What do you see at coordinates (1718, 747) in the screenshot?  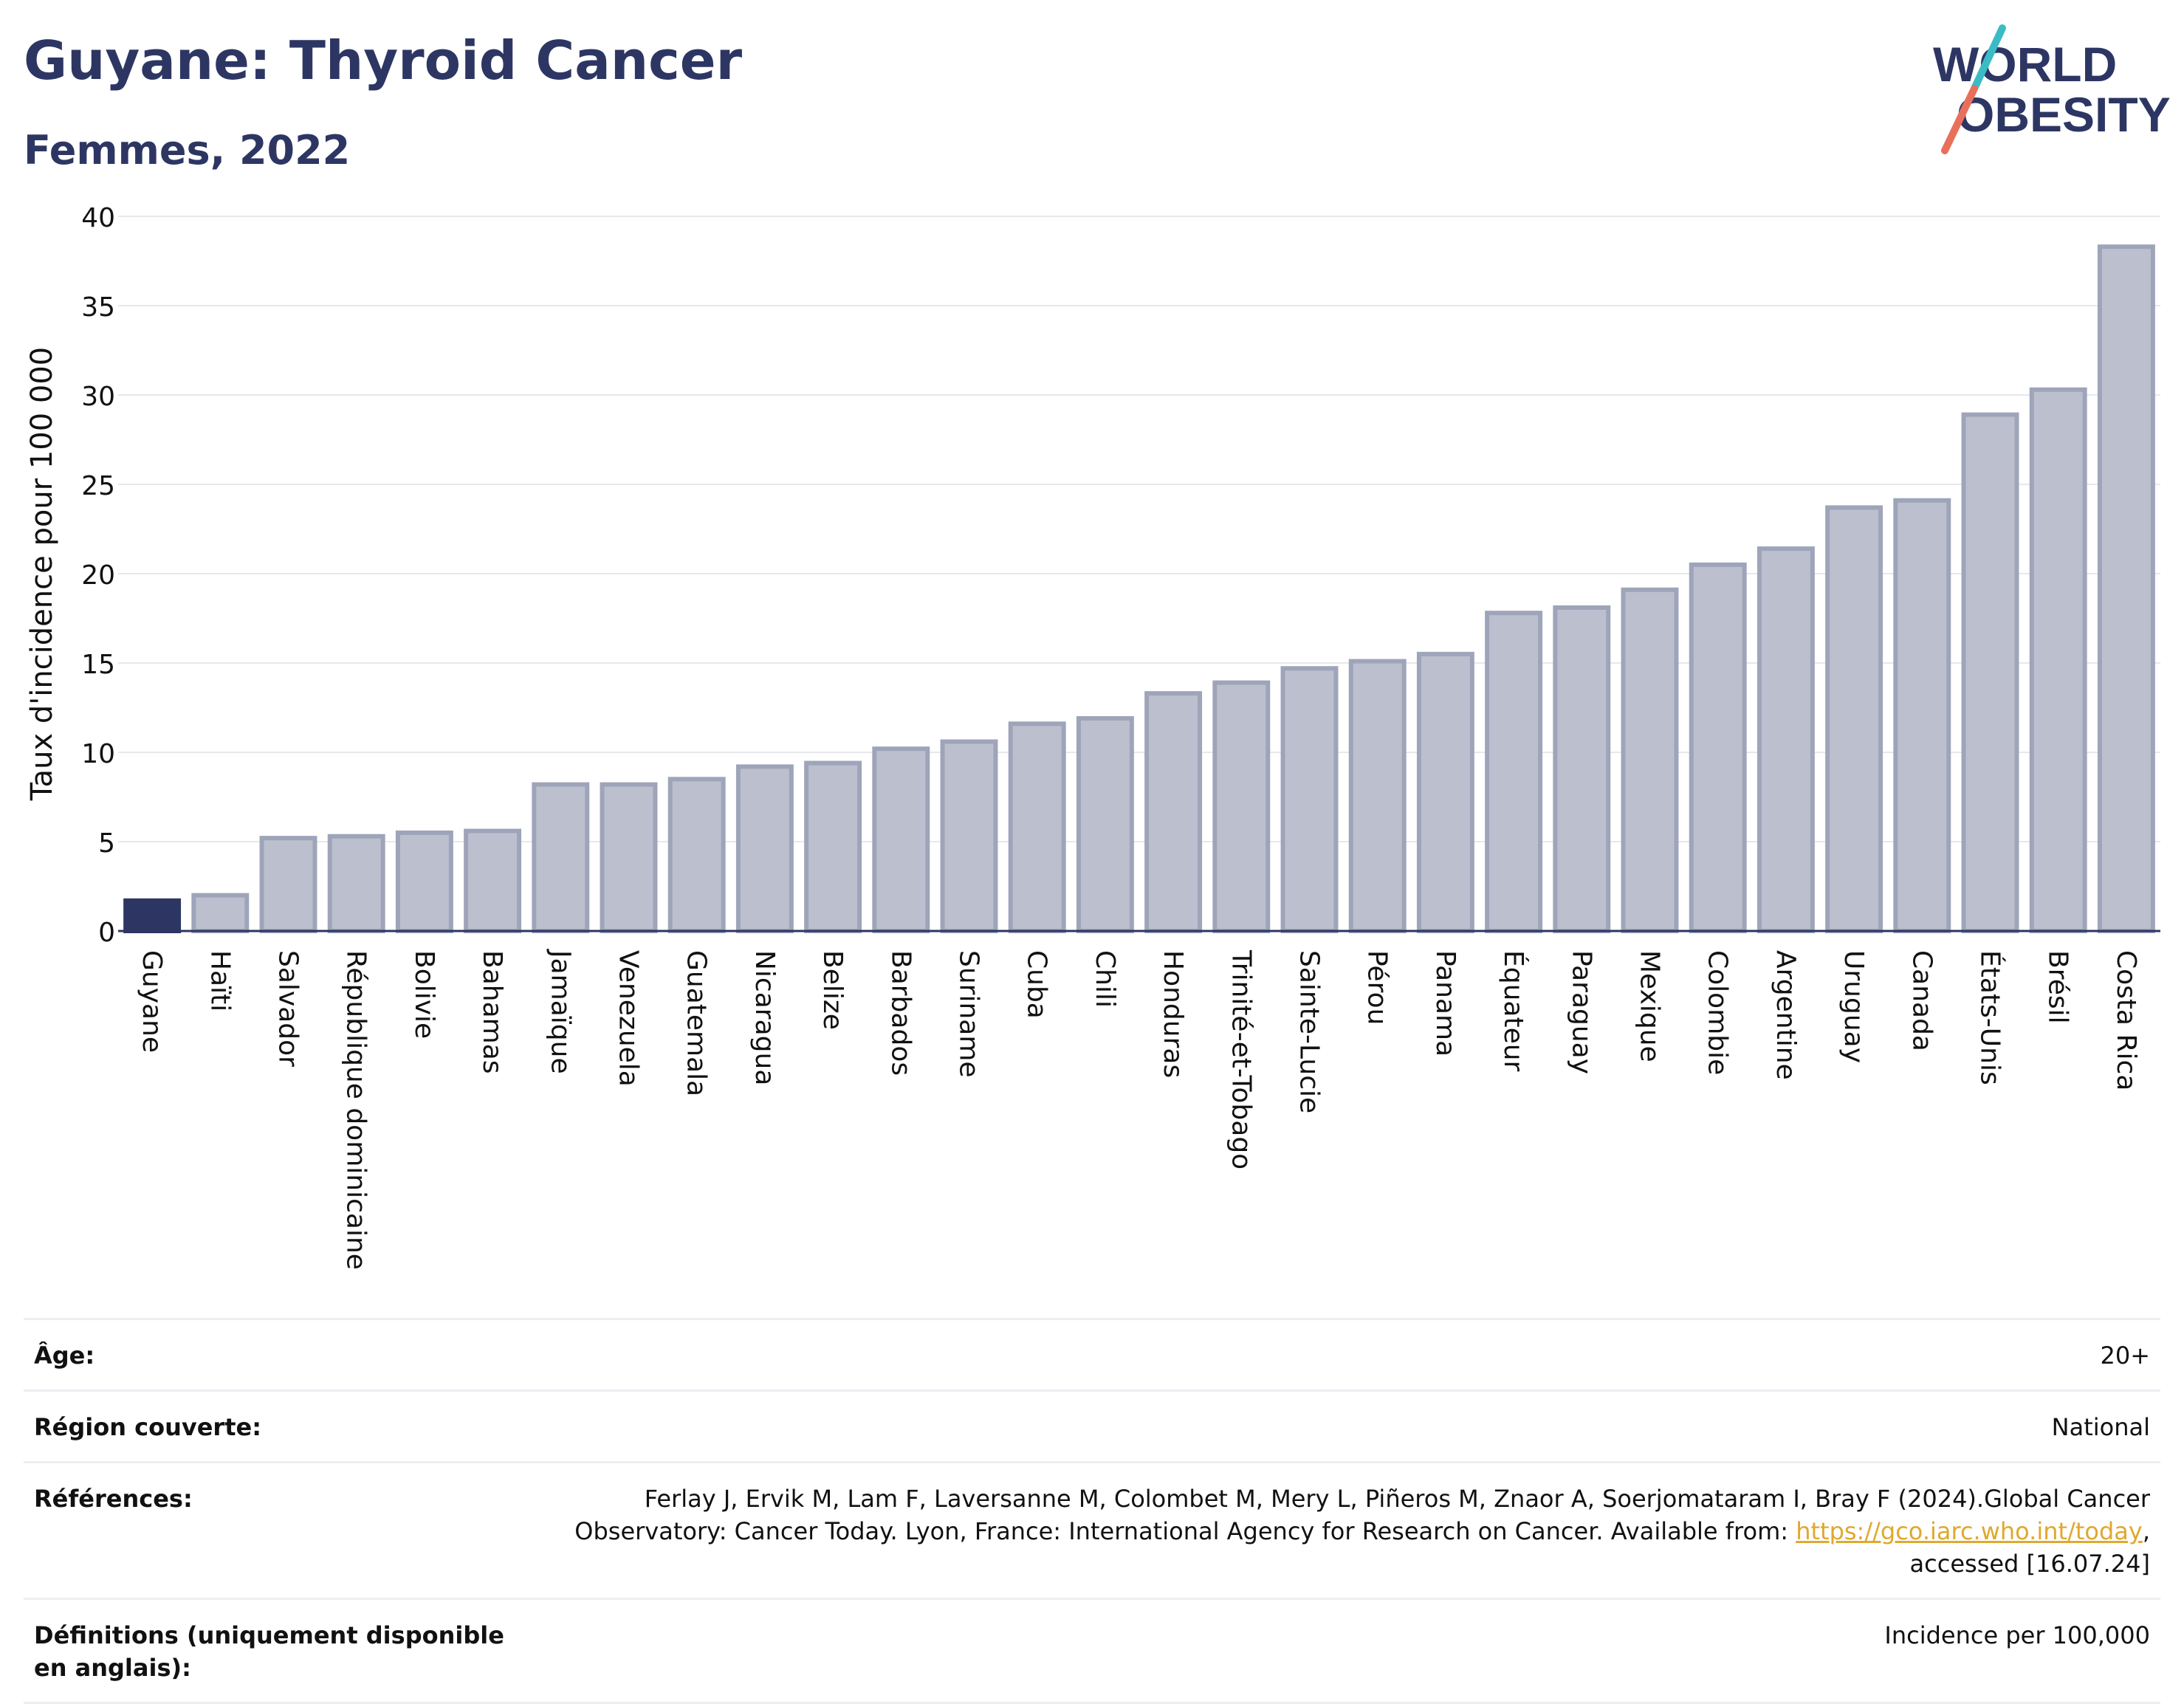 I see `bar-colombie` at bounding box center [1718, 747].